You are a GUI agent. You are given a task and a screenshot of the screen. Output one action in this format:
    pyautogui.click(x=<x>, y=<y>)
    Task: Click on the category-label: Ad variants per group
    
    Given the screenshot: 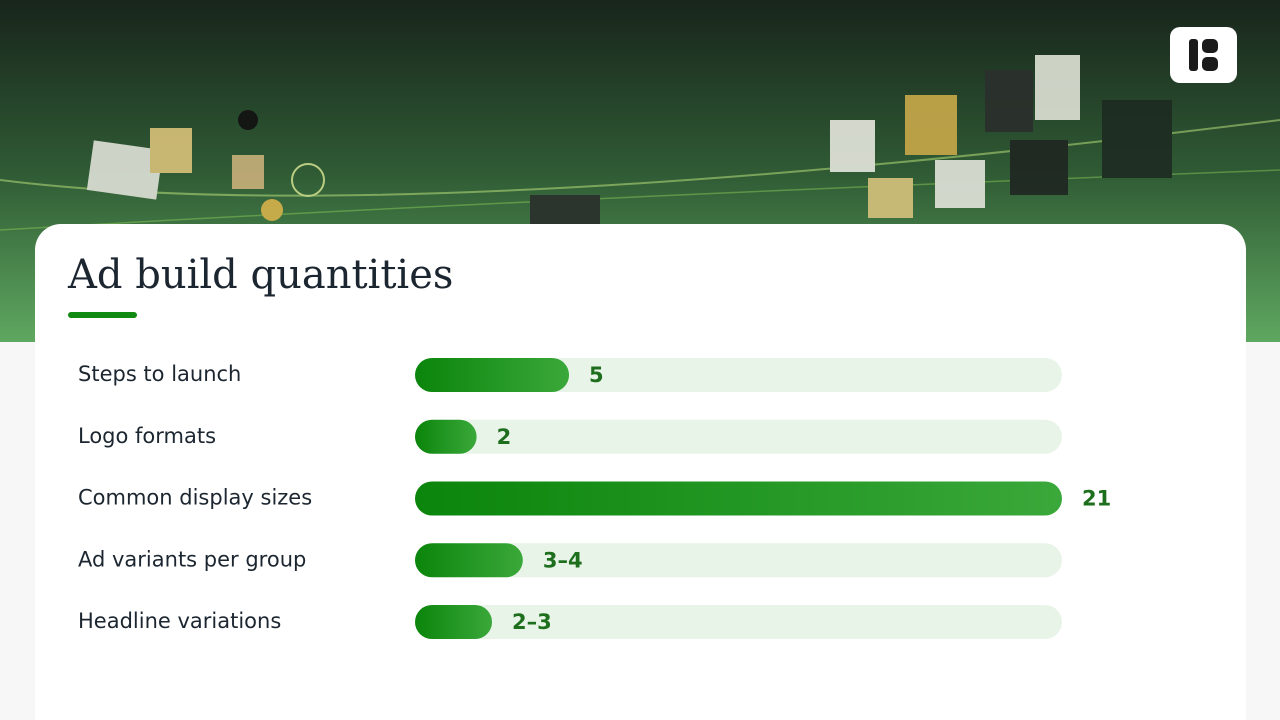 What is the action you would take?
    pyautogui.click(x=192, y=559)
    